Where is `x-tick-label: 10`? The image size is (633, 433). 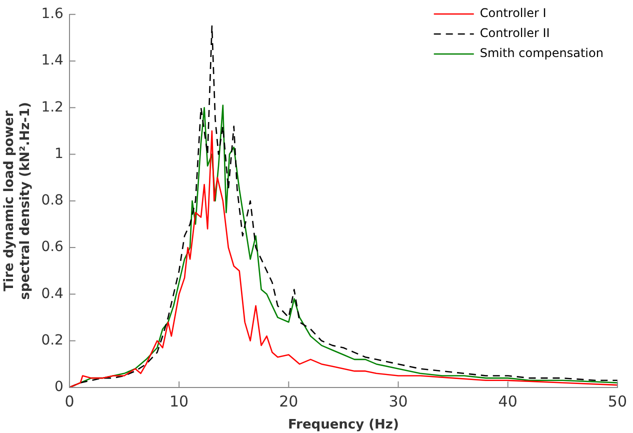
x-tick-label: 10 is located at coordinates (179, 401).